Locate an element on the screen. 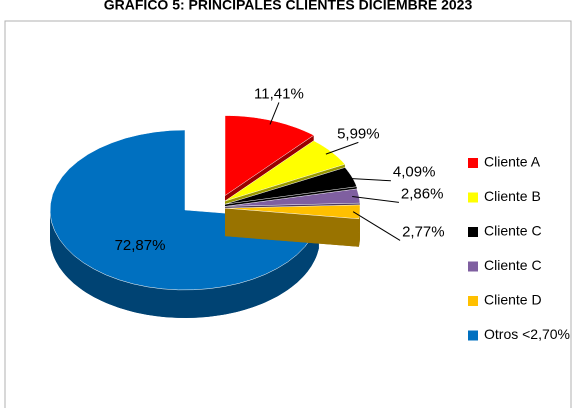 The image size is (576, 408). data-label: 72,87% is located at coordinates (140, 245).